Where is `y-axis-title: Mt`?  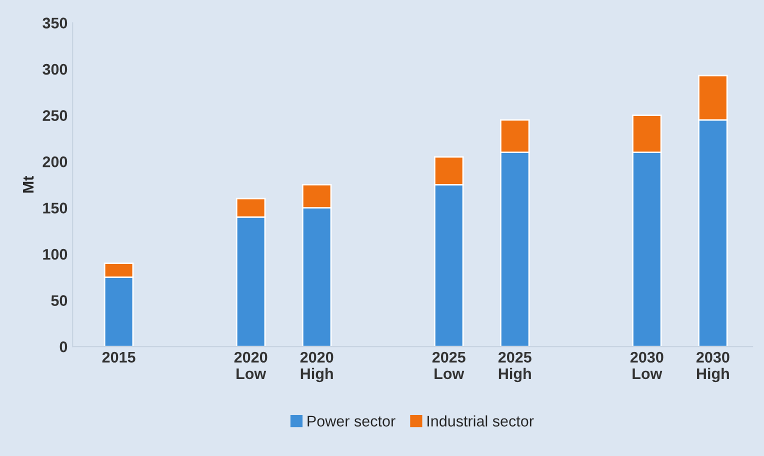
y-axis-title: Mt is located at coordinates (28, 184).